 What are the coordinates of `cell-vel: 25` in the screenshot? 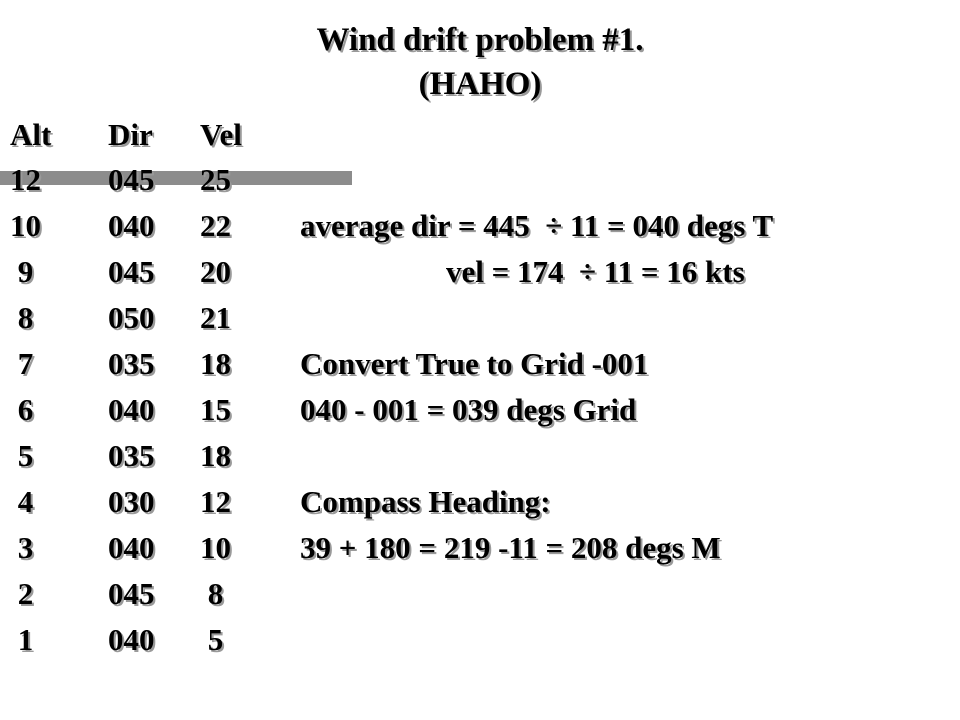 It's located at (215, 179).